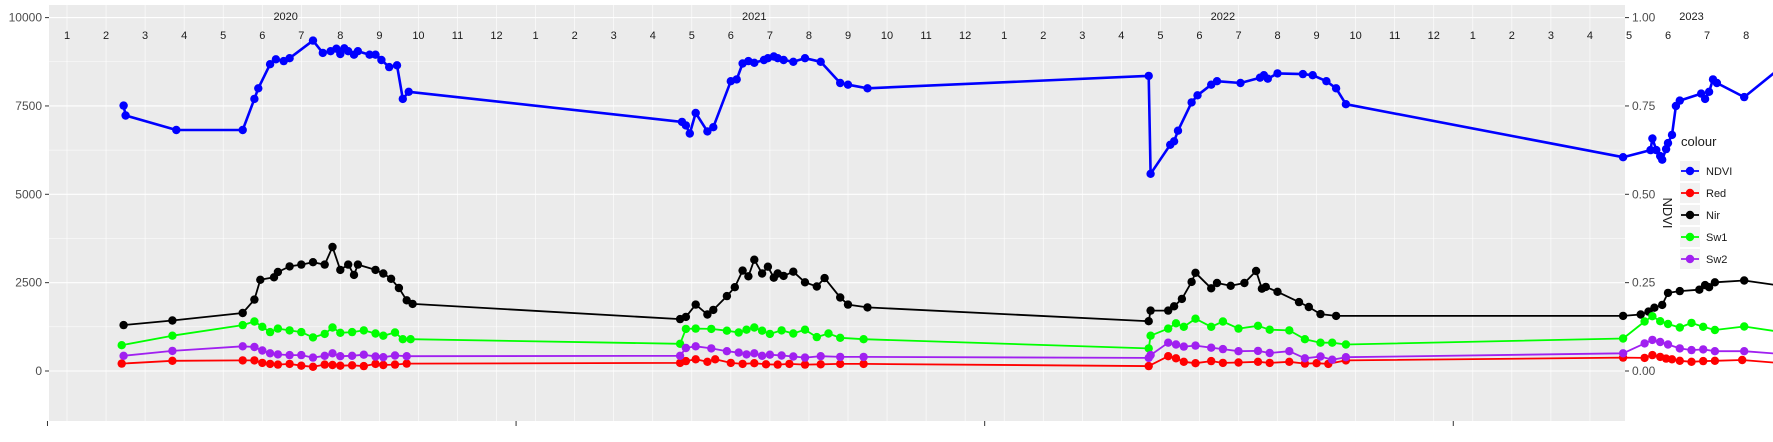  What do you see at coordinates (965, 36) in the screenshot?
I see `month-label: 12` at bounding box center [965, 36].